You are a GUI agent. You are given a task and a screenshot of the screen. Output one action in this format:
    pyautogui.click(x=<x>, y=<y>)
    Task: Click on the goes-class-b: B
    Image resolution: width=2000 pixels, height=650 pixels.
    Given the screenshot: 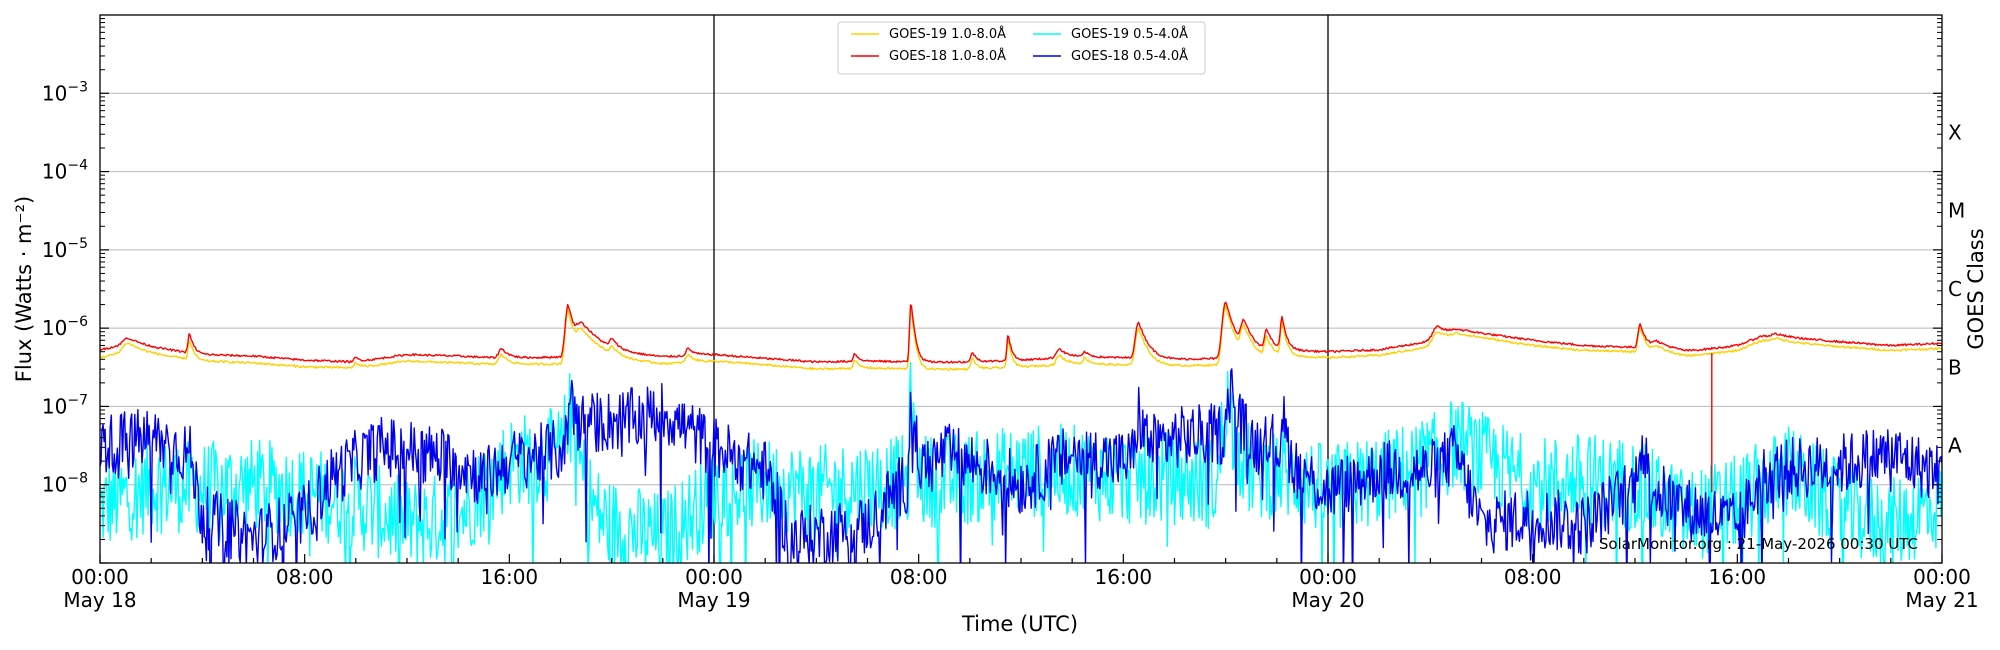 What is the action you would take?
    pyautogui.click(x=1955, y=367)
    